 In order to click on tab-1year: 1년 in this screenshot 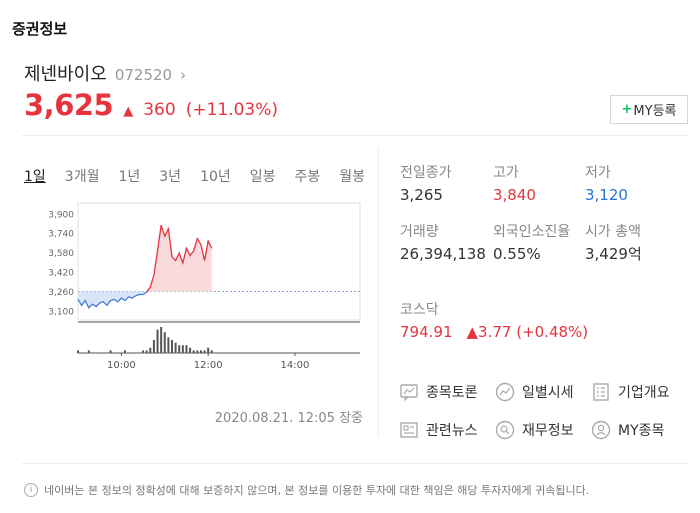, I will do `click(129, 177)`.